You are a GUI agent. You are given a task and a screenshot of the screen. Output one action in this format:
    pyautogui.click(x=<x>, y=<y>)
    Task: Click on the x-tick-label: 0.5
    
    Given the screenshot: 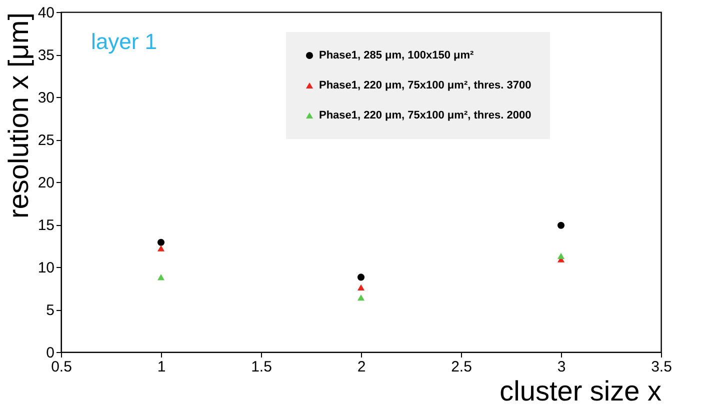 What is the action you would take?
    pyautogui.click(x=61, y=367)
    